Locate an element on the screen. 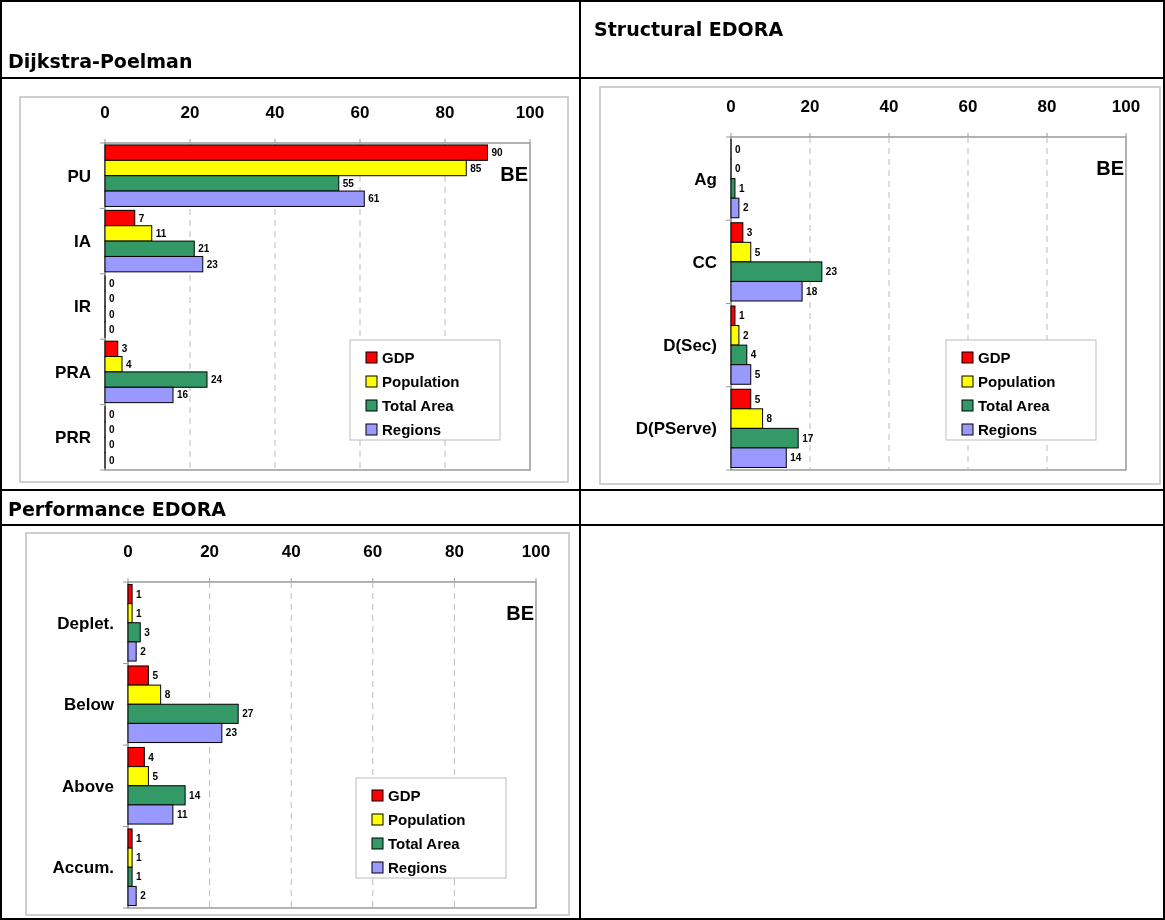 This screenshot has height=920, width=1165. chart-title: Performance EDORA is located at coordinates (117, 509).